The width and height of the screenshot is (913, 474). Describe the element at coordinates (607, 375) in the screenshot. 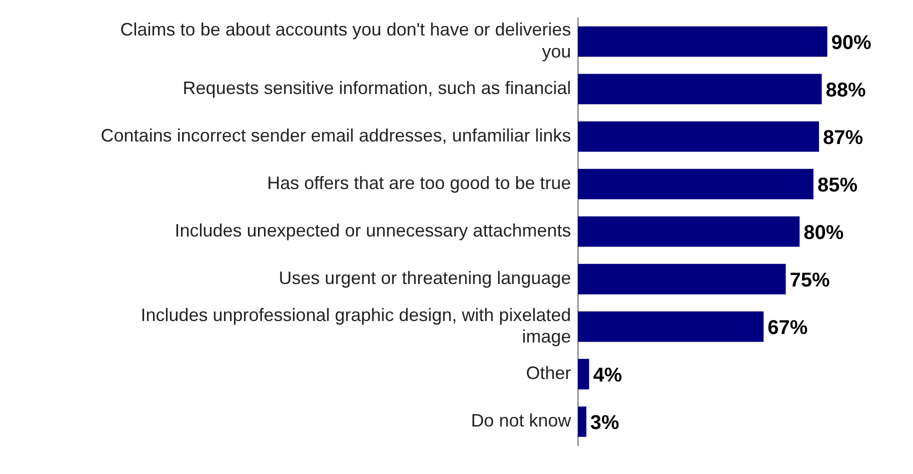

I see `data-label: 4%` at that location.